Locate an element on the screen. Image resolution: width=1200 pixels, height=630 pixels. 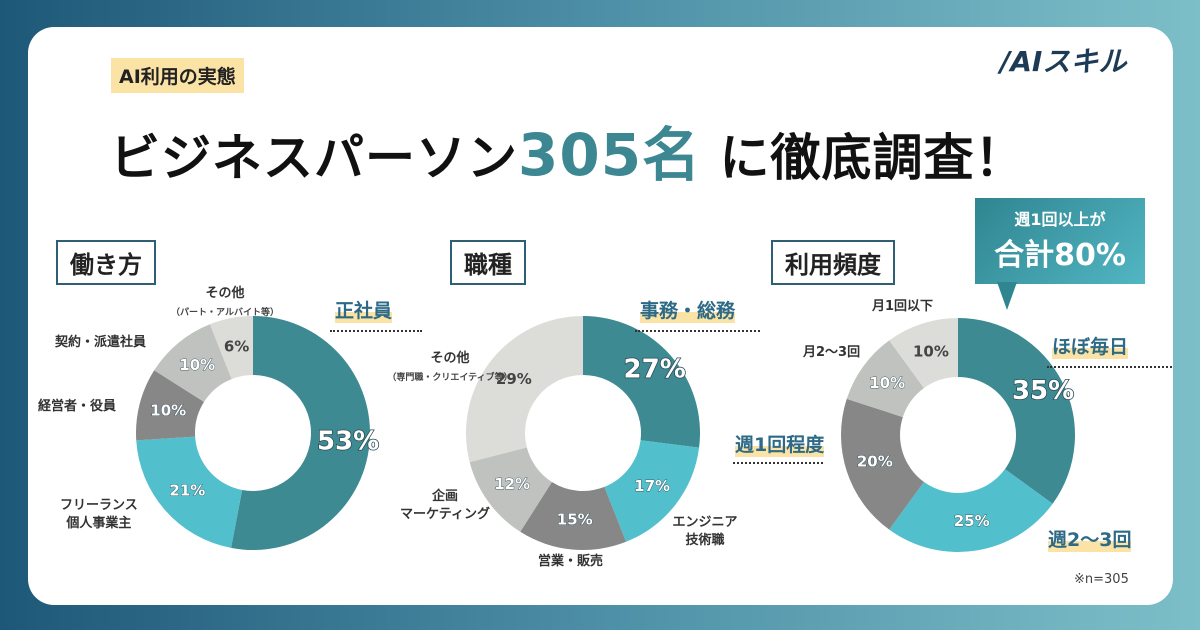
data-label: 17% is located at coordinates (652, 486).